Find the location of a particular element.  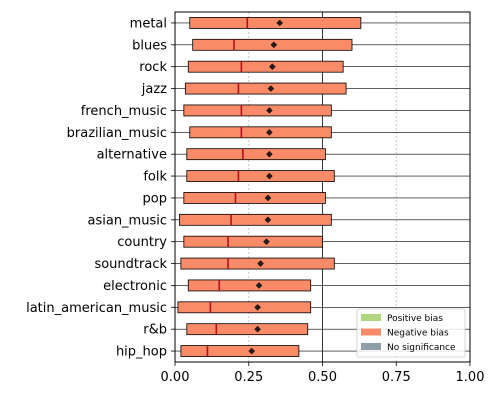

category-label: soundtrack is located at coordinates (130, 264).